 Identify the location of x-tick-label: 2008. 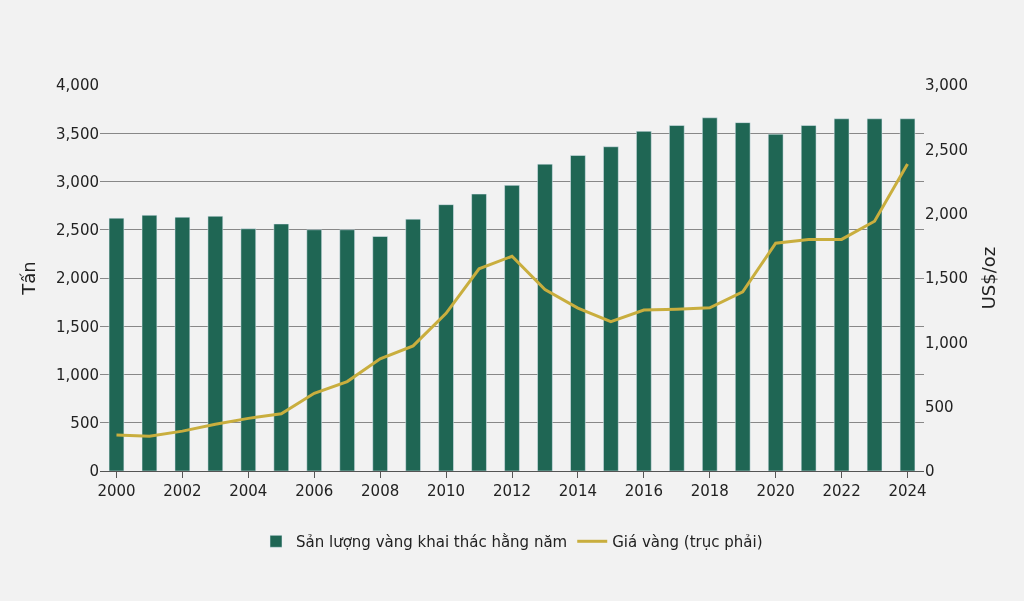
(380, 491).